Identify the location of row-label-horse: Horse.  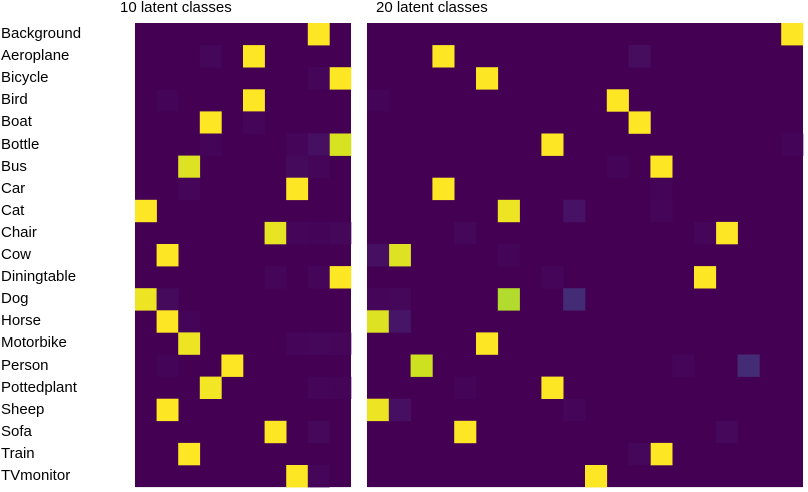
(21, 321).